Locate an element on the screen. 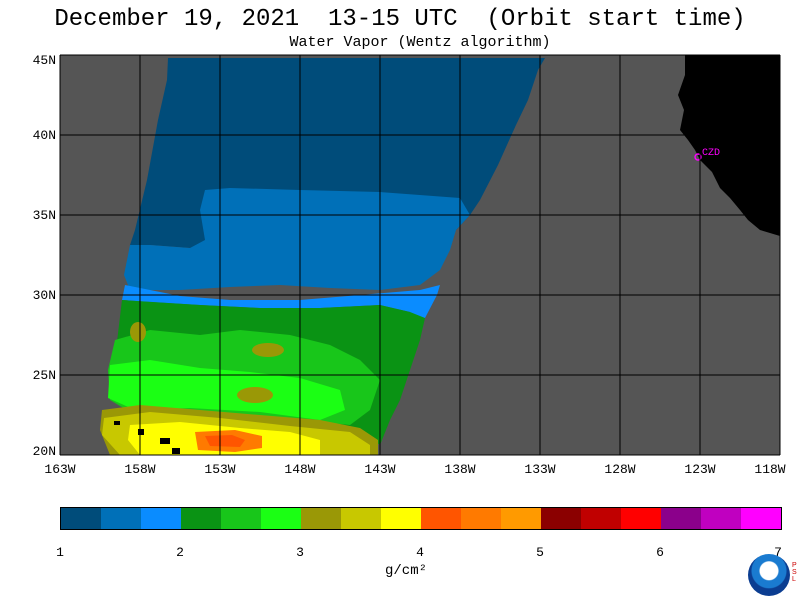 This screenshot has width=800, height=600. lon-label-123w: 123W is located at coordinates (700, 469).